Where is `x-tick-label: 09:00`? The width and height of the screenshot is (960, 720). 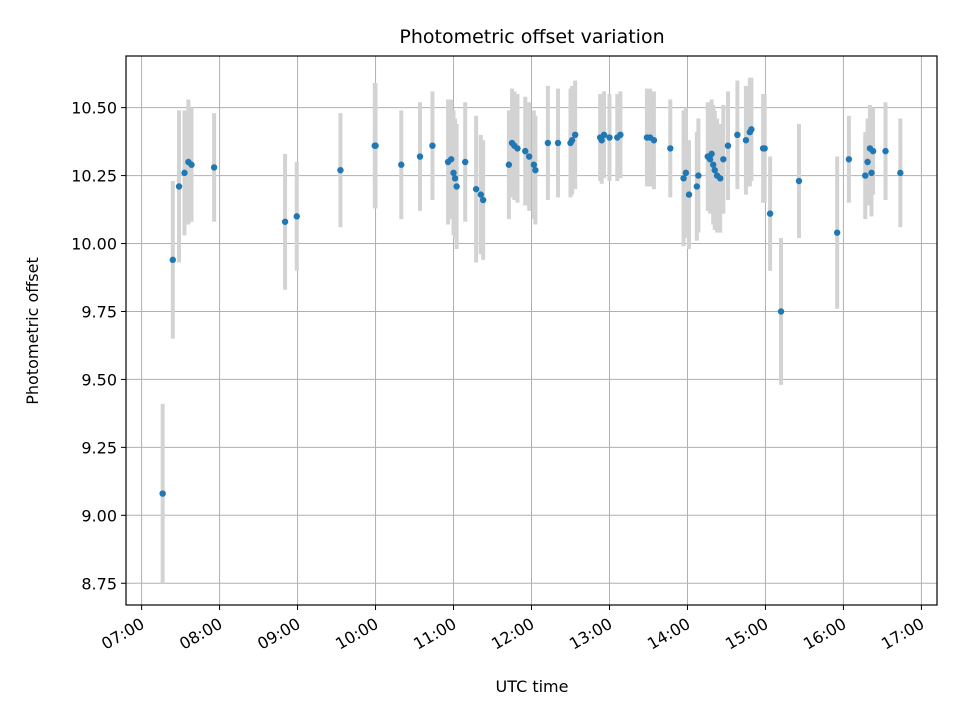
x-tick-label: 09:00 is located at coordinates (278, 634).